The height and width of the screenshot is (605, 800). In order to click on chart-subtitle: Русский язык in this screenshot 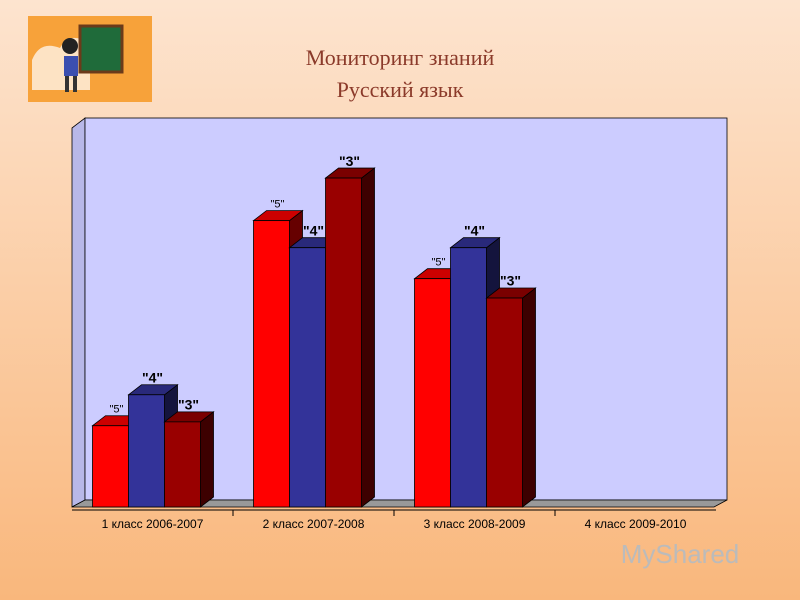, I will do `click(400, 89)`.